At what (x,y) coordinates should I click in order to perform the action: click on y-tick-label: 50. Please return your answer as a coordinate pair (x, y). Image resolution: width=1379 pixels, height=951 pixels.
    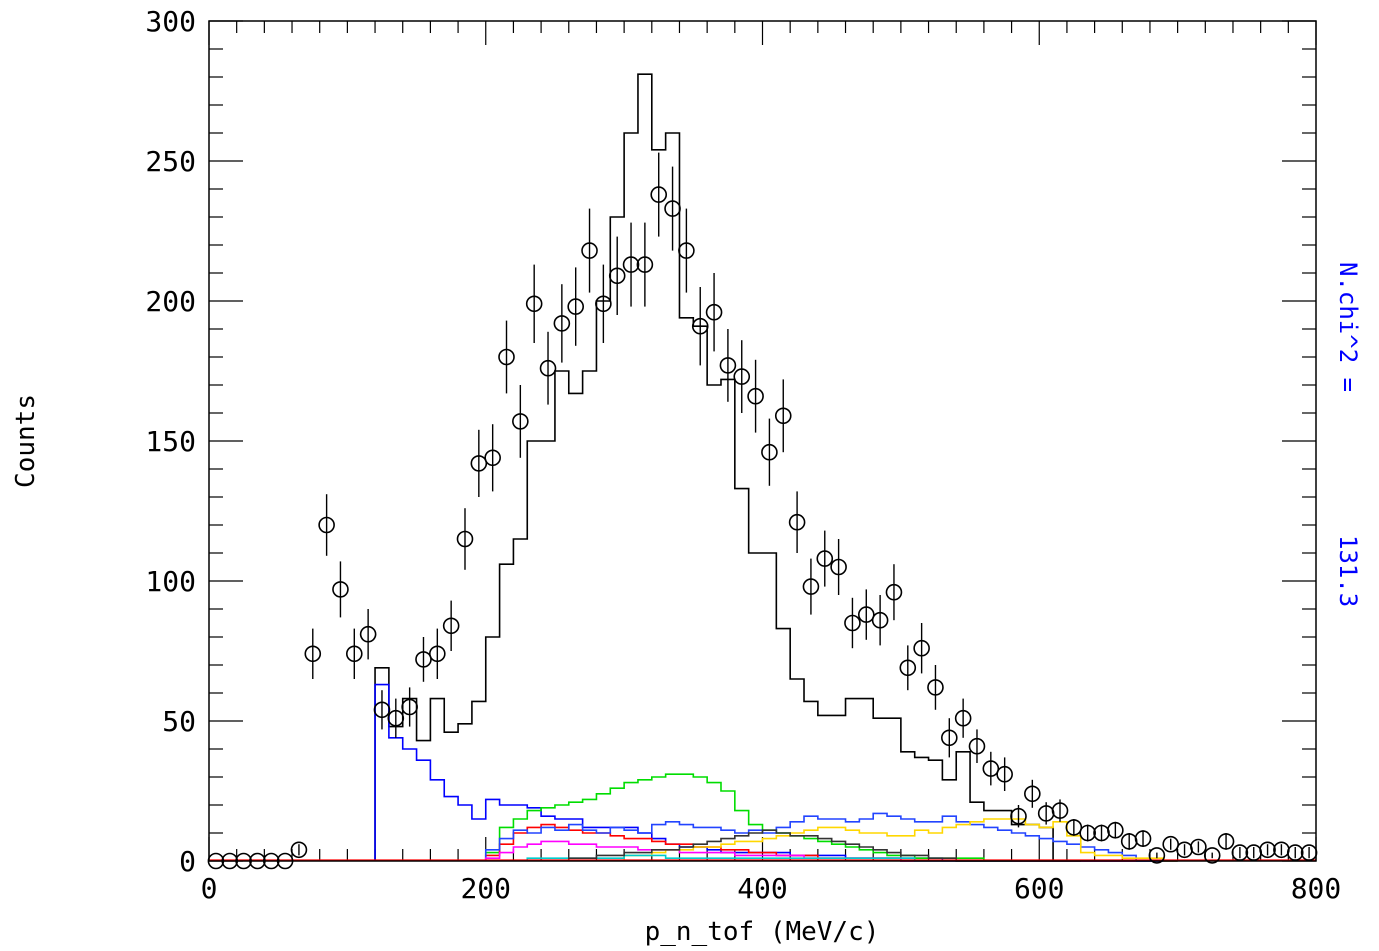
    Looking at the image, I should click on (179, 721).